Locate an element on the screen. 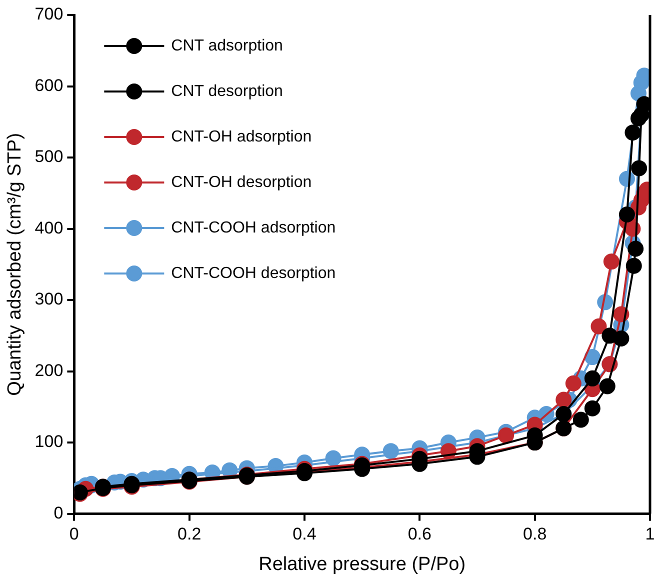  y-tick-label: 600 is located at coordinates (49, 85).